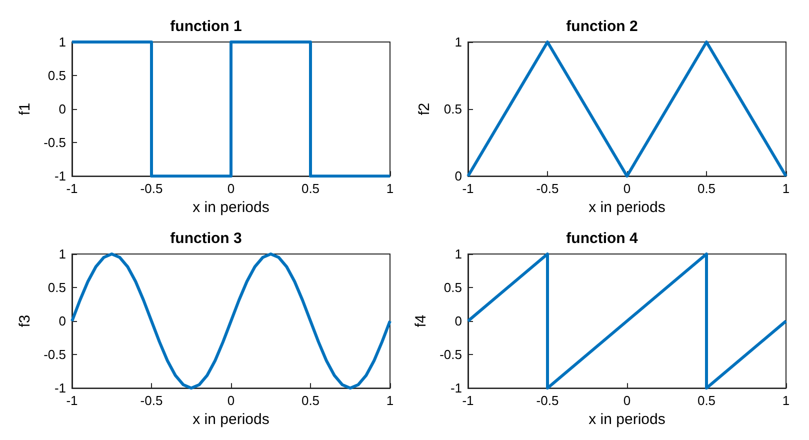 Image resolution: width=809 pixels, height=440 pixels. What do you see at coordinates (424, 109) in the screenshot?
I see `y-axis-title: f2` at bounding box center [424, 109].